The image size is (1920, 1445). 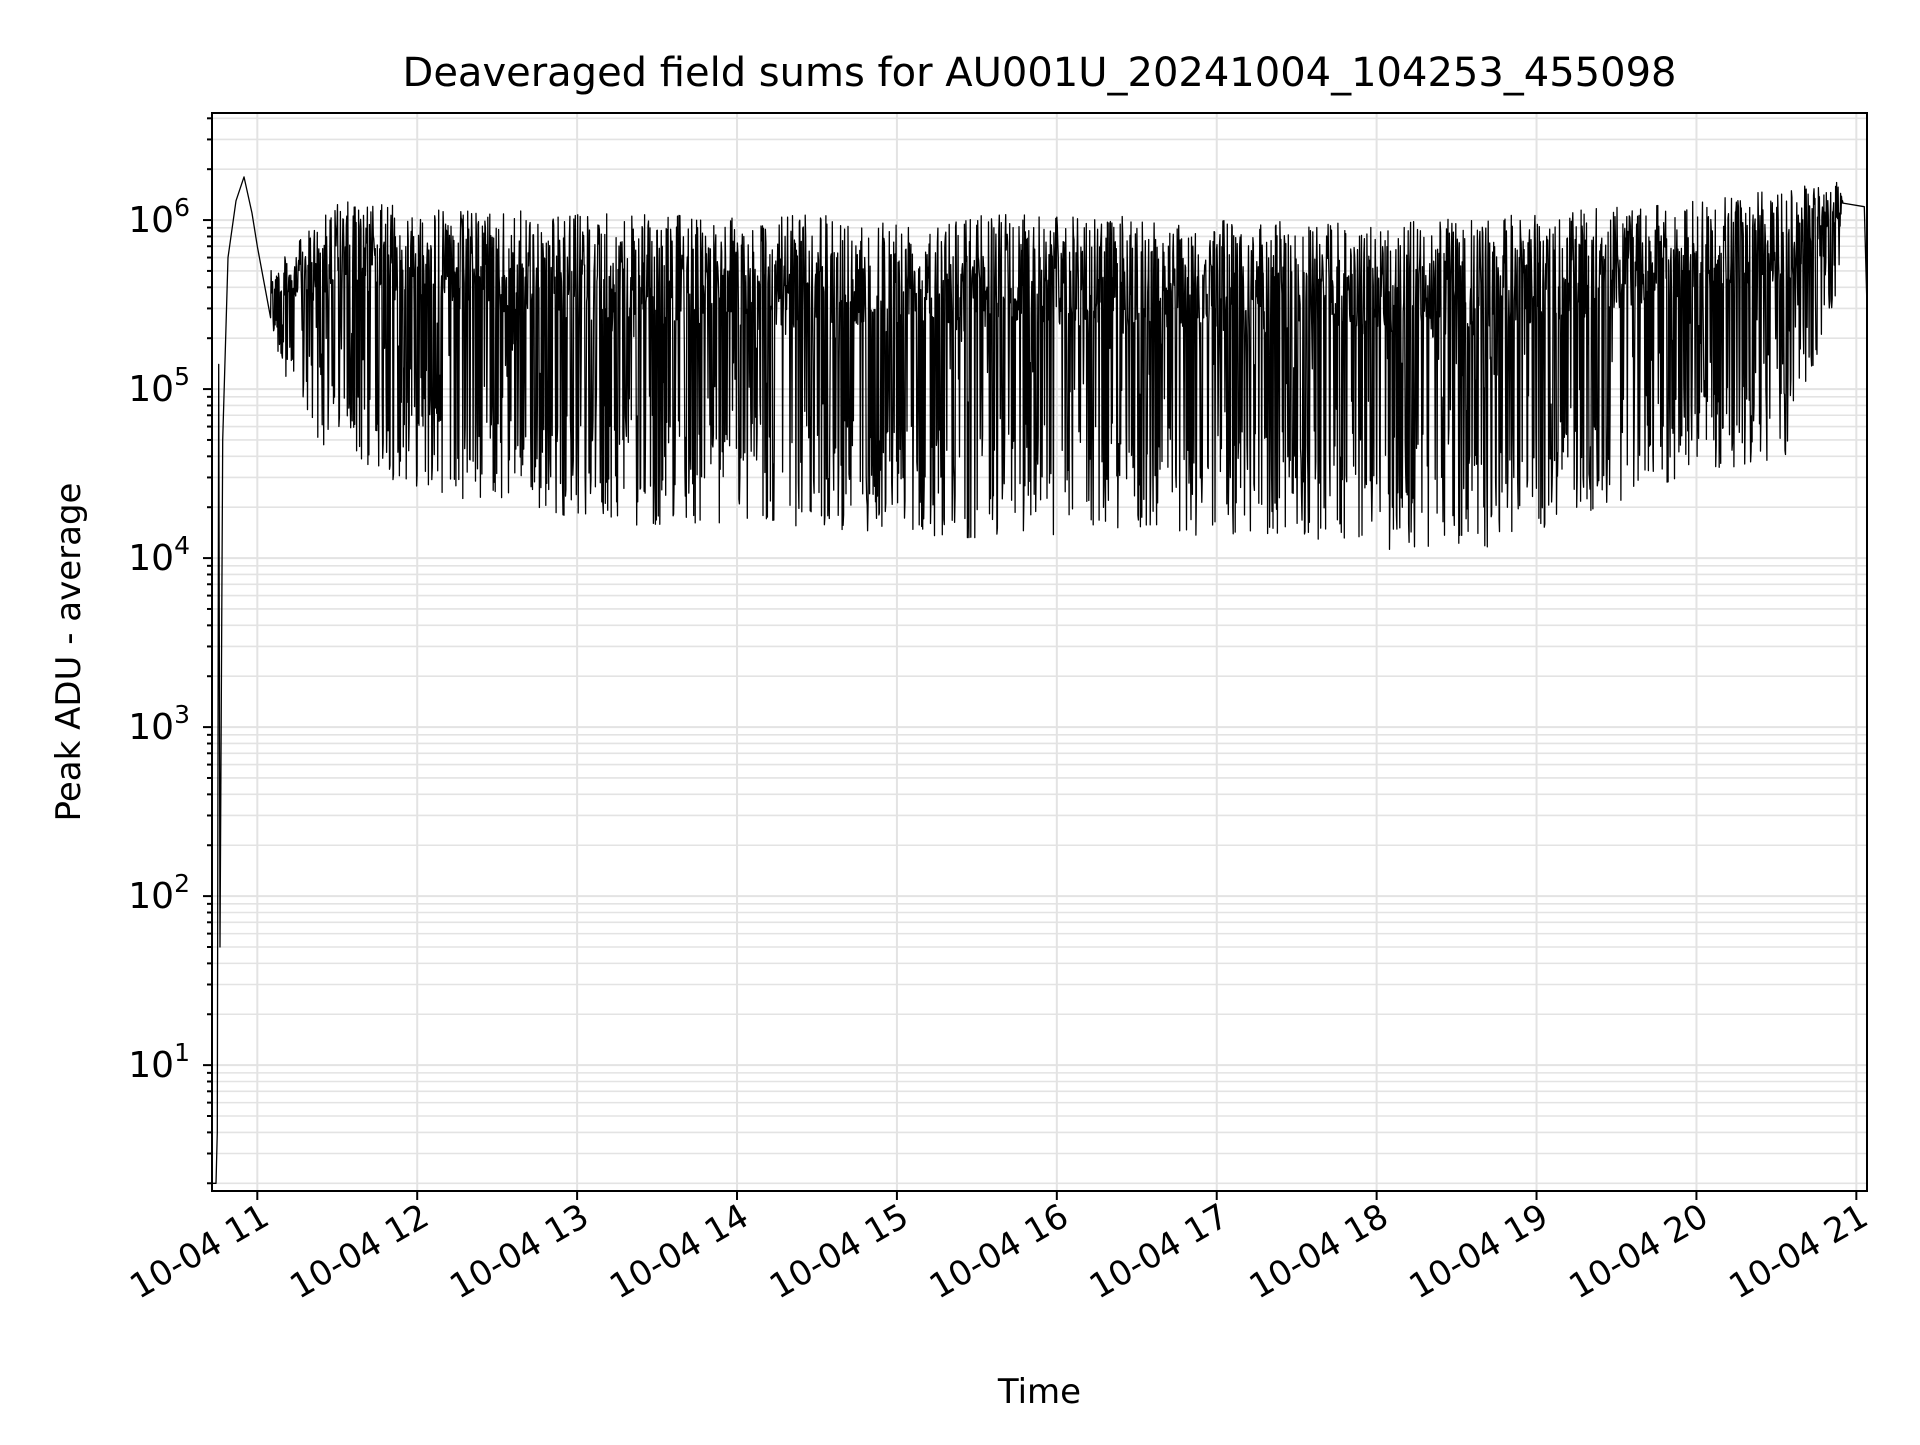 What do you see at coordinates (159, 217) in the screenshot?
I see `y-tick-label: 10⁶` at bounding box center [159, 217].